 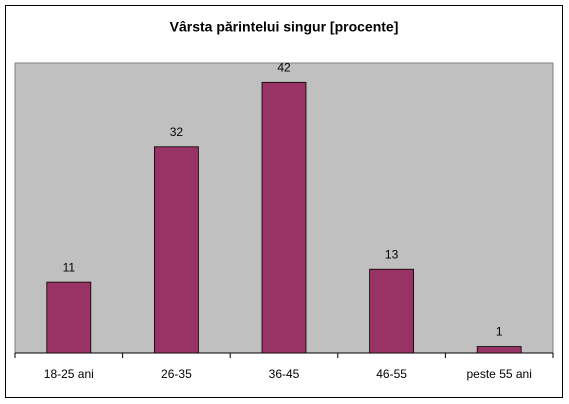 I want to click on chart-title: Vârsta părintelui singur [procente], so click(x=284, y=27).